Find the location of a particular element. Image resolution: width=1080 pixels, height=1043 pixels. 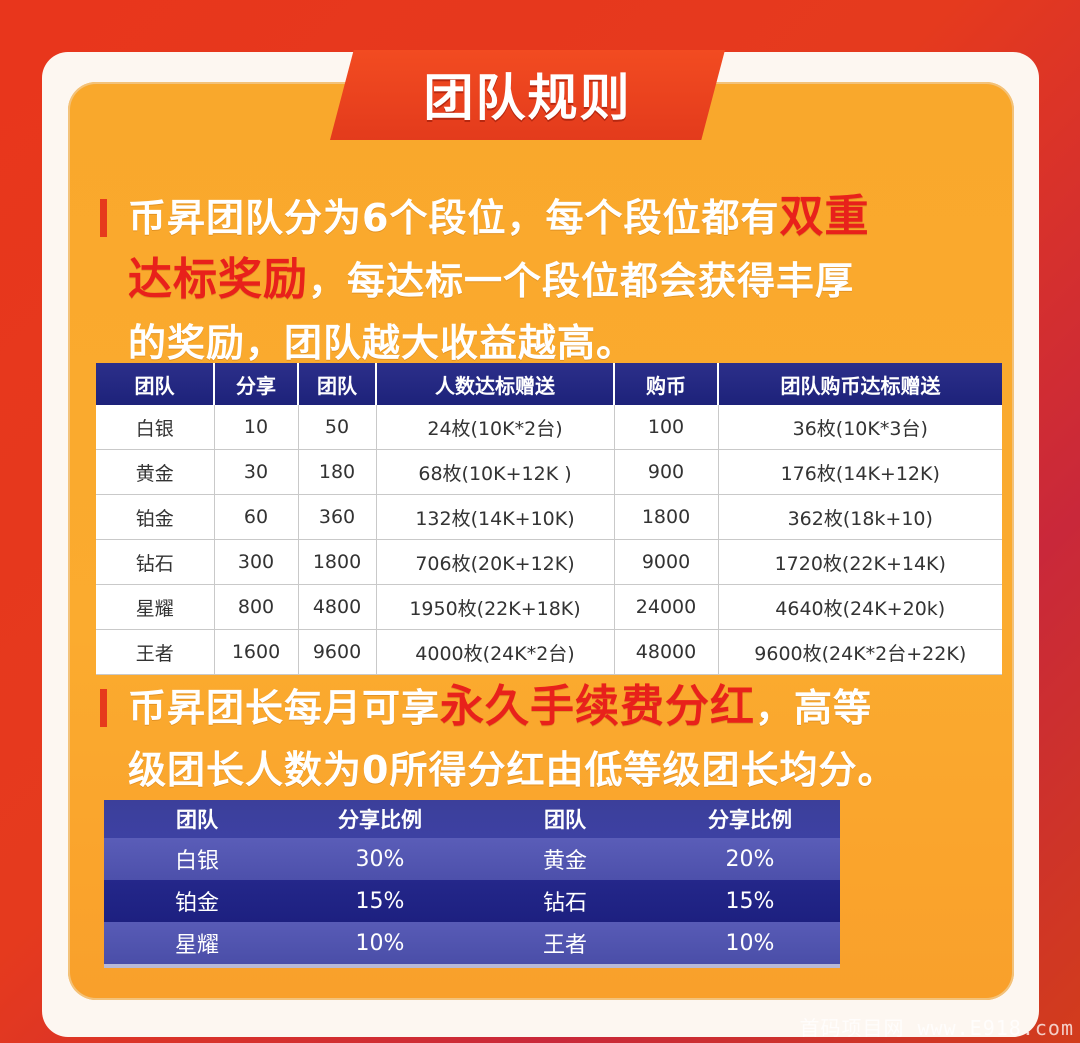

text-span: 币昇团长每月可享 is located at coordinates (284, 708).